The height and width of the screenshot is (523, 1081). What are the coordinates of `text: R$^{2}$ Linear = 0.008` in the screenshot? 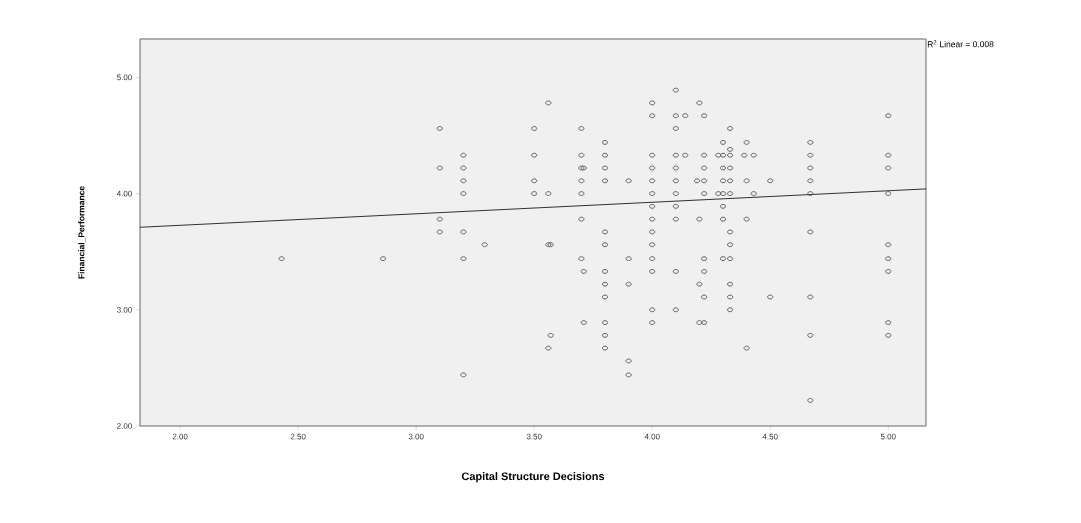 It's located at (960, 44).